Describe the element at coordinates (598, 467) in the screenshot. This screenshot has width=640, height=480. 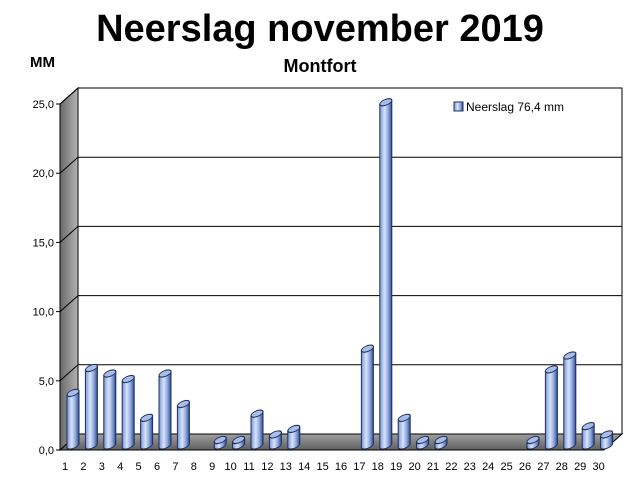
I see `x-tick-label: 30` at that location.